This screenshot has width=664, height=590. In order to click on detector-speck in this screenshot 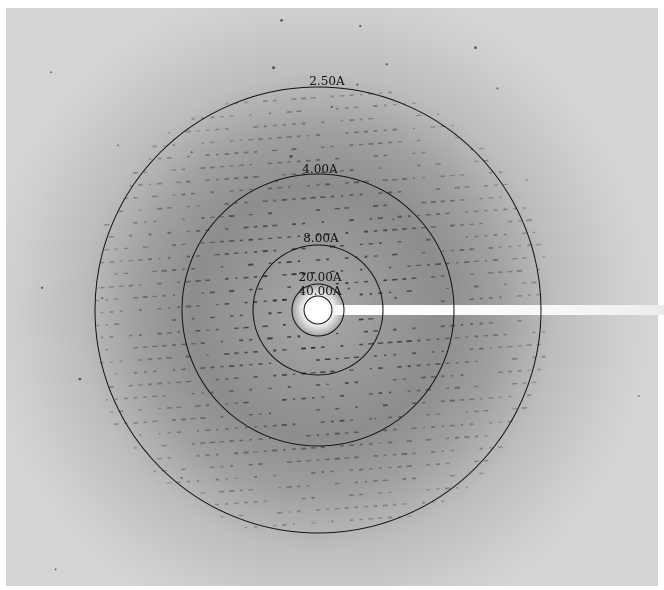, I will do `click(281, 20)`.